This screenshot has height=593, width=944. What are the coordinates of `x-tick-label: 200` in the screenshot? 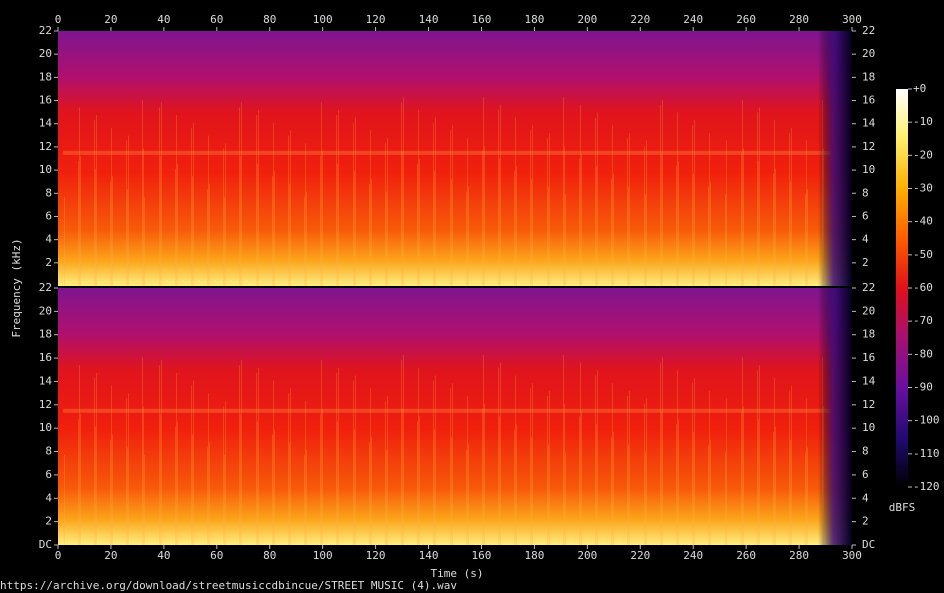 It's located at (587, 555).